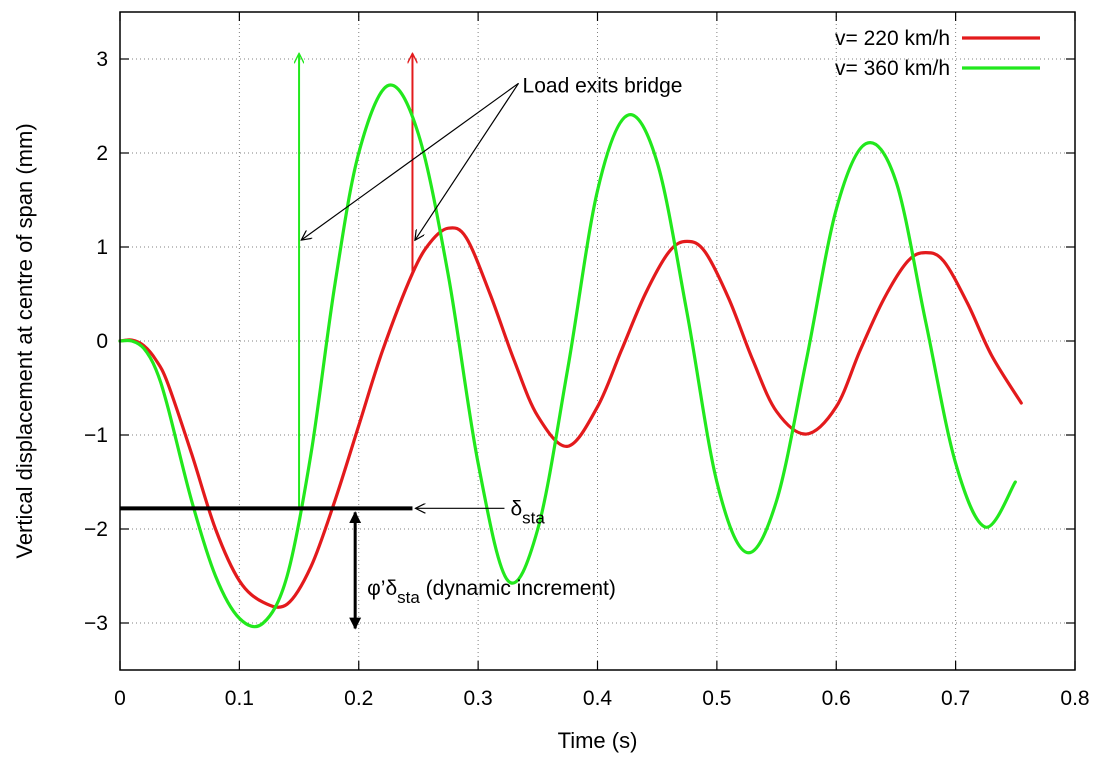 The image size is (1103, 769). I want to click on legend-label-2: v= 360 km/h, so click(892, 68).